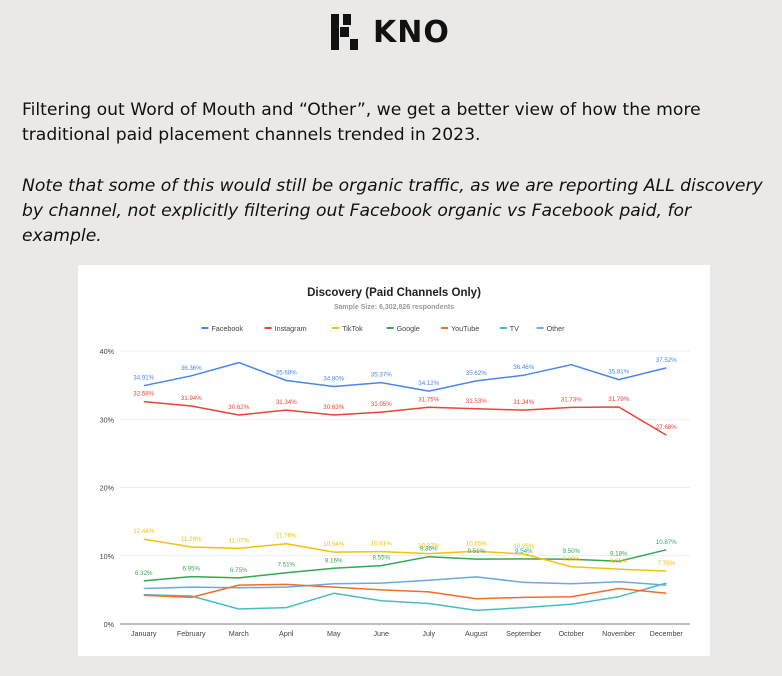  What do you see at coordinates (476, 373) in the screenshot?
I see `data-label-facebook: 35.62%` at bounding box center [476, 373].